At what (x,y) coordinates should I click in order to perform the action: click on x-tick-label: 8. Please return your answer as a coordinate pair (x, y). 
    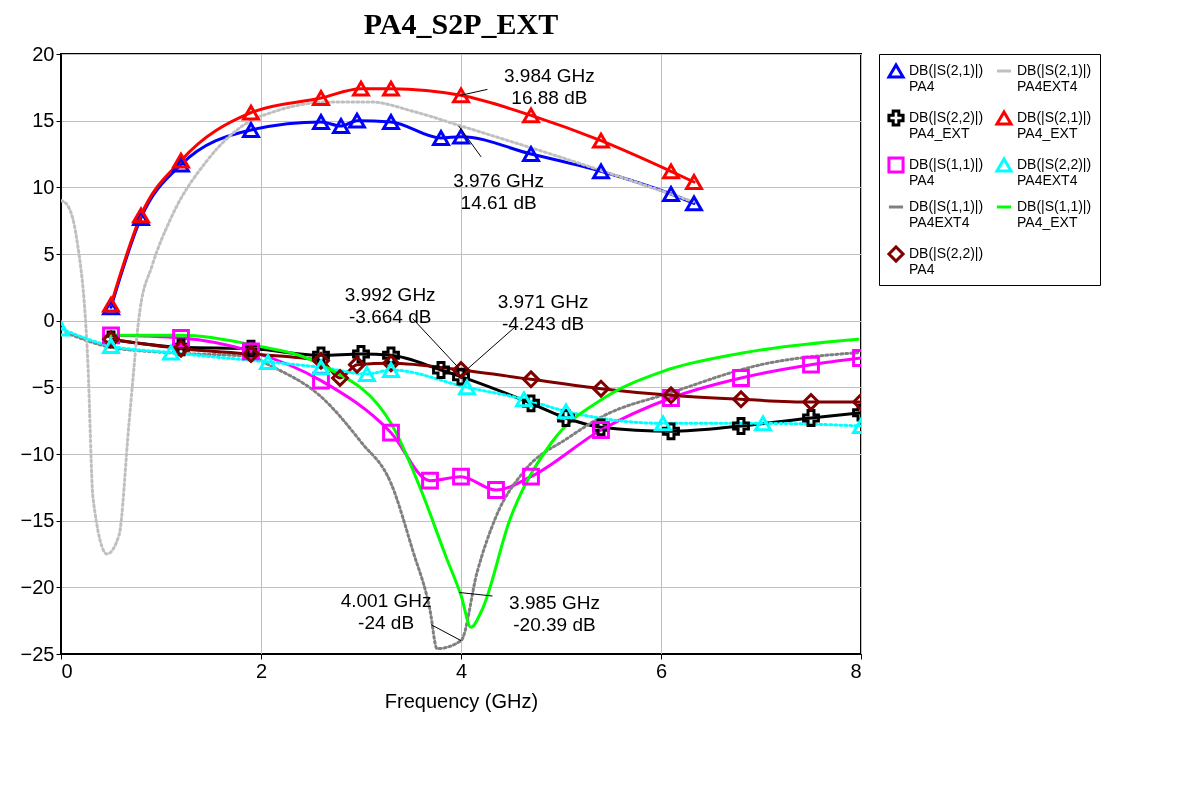
    Looking at the image, I should click on (856, 670).